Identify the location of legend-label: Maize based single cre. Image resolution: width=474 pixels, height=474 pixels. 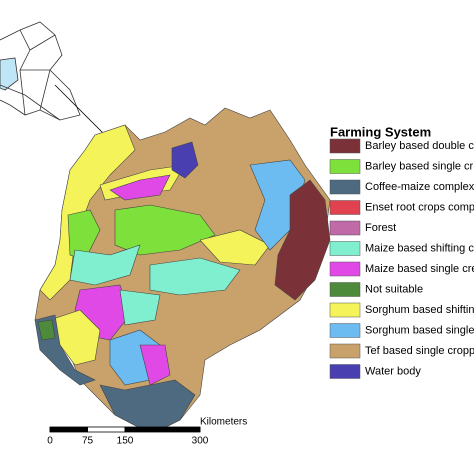
(419, 269).